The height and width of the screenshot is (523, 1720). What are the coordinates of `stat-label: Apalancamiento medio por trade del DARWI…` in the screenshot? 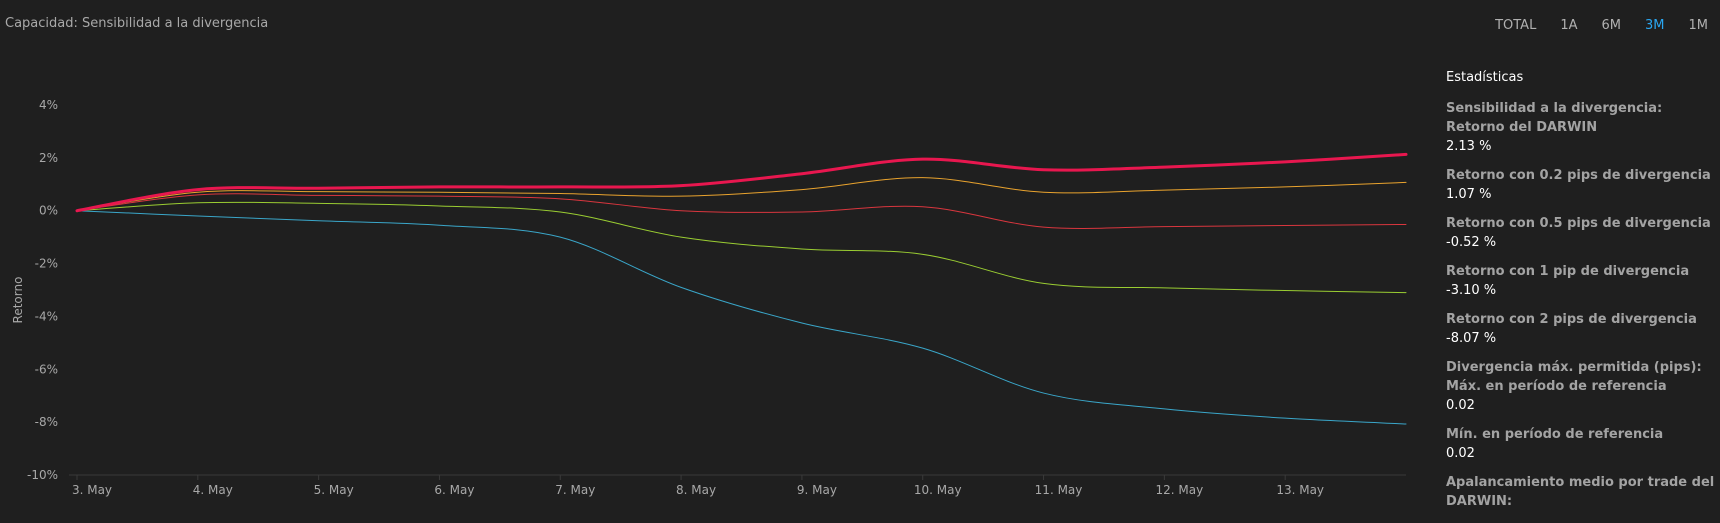 It's located at (1580, 492).